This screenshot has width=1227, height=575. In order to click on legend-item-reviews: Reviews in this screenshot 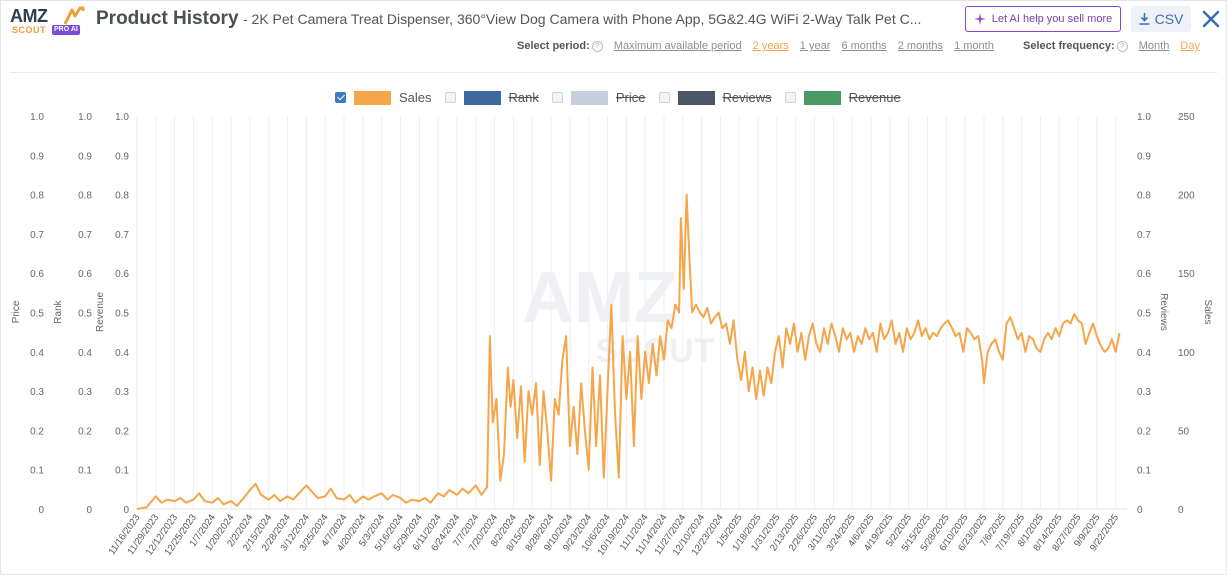, I will do `click(715, 97)`.